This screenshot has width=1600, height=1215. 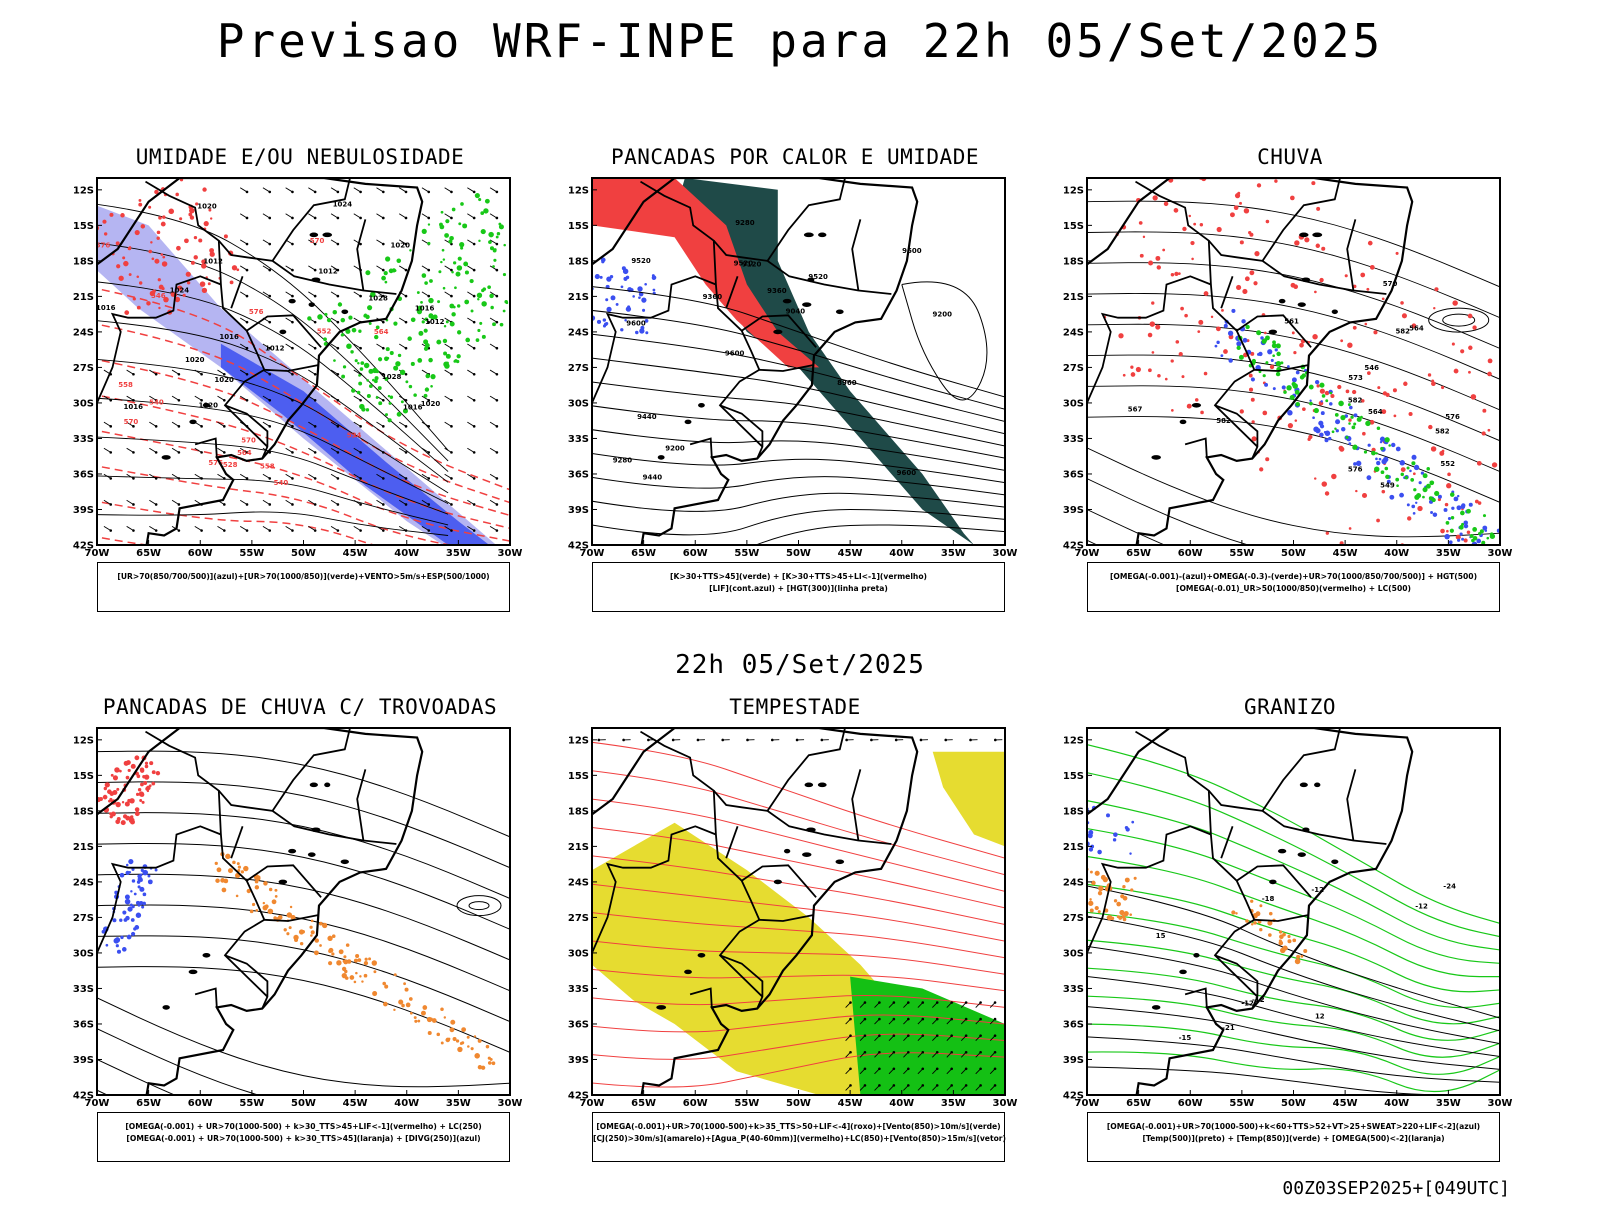 I want to click on hgt300-label: 9600, so click(x=735, y=354).